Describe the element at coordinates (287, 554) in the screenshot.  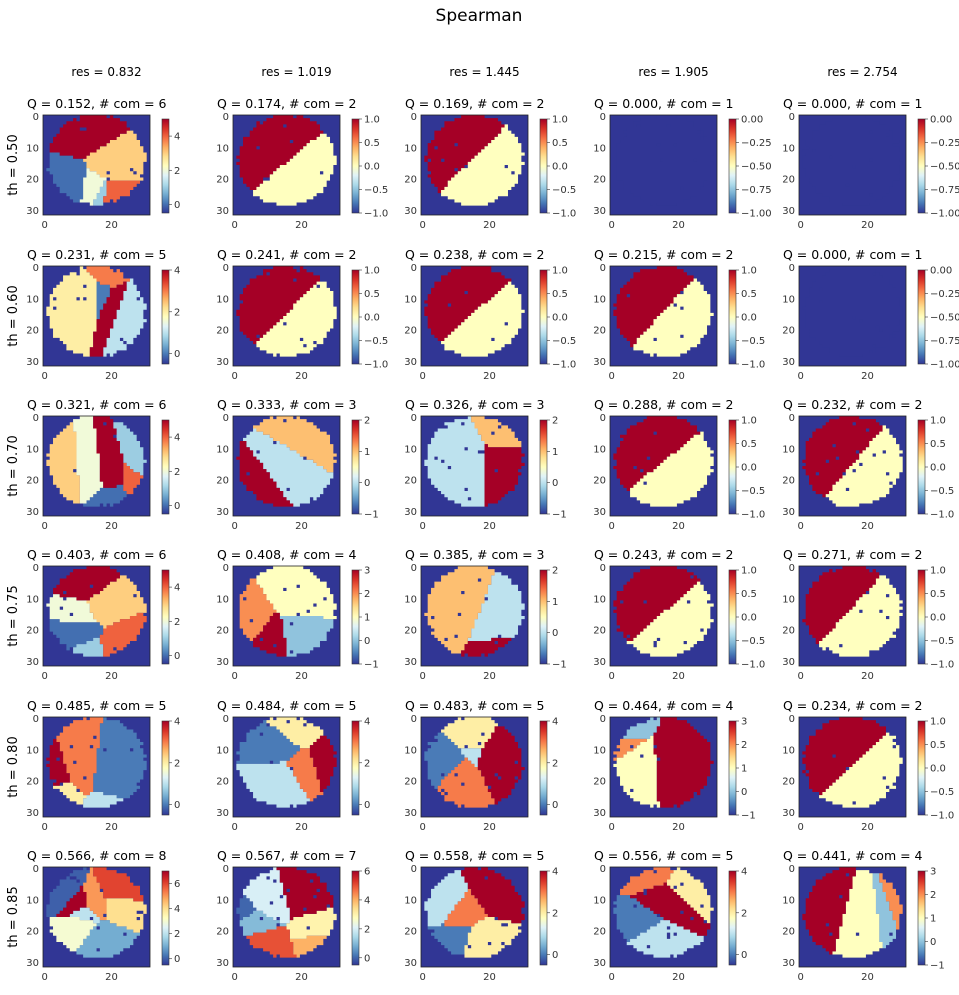
I see `panel-title: Q = 0.408, # com = 4` at that location.